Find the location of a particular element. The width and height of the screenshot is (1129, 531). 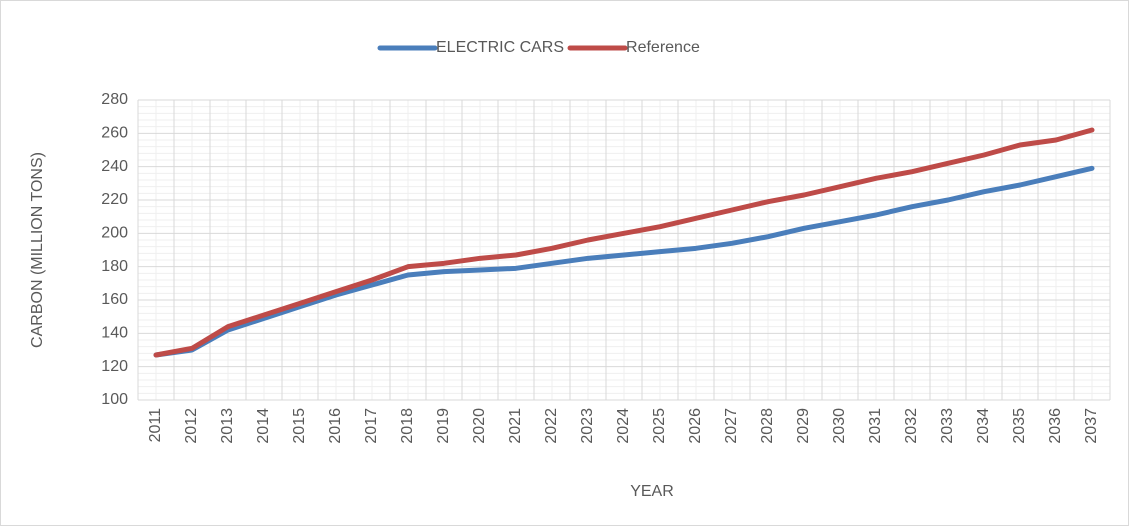

x-tick-label: 2034 is located at coordinates (983, 426).